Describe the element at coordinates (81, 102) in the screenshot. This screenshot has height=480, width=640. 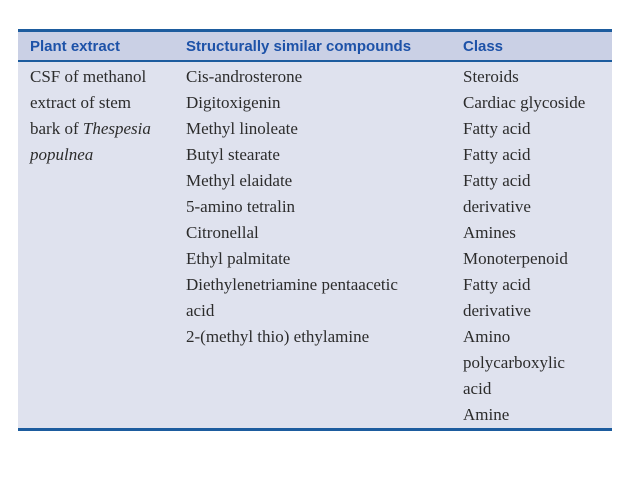
I see `plant-extract-line: extract of stem` at that location.